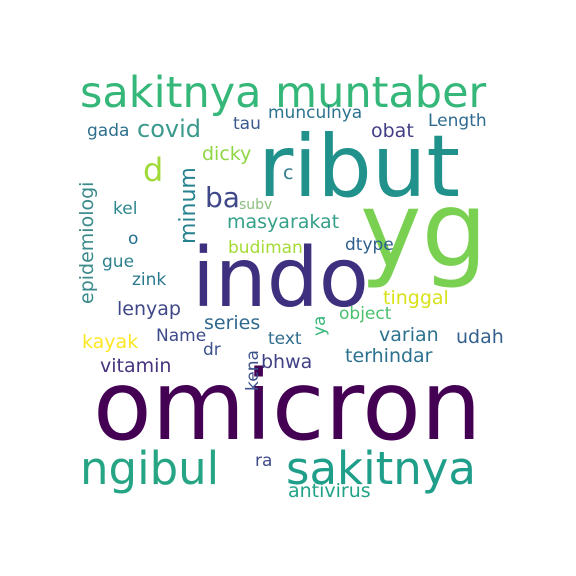 The width and height of the screenshot is (576, 576). What do you see at coordinates (283, 93) in the screenshot?
I see `word-sakitnya-muntaber: sakitnya muntaber` at bounding box center [283, 93].